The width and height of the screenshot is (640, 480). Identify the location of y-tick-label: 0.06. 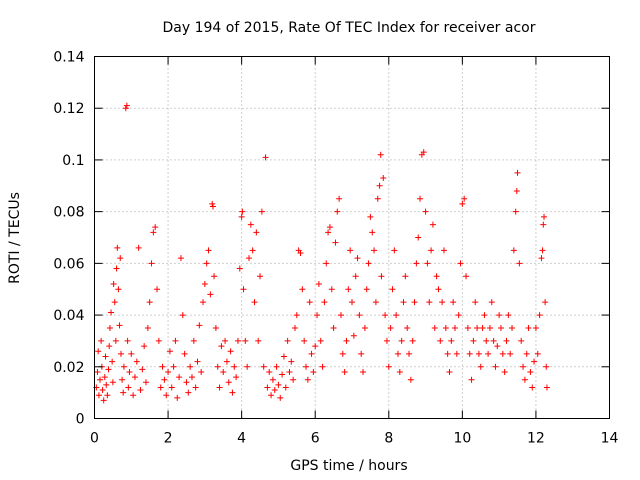
(68, 264).